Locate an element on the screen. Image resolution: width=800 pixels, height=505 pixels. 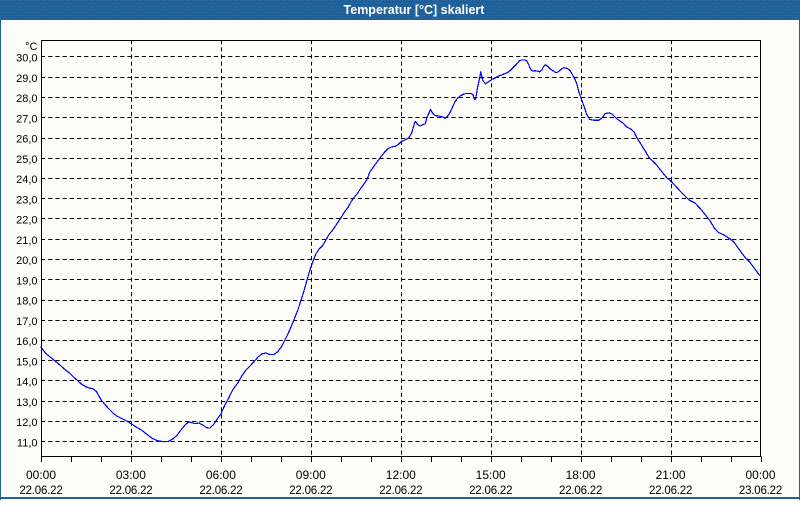
svg-text: 25,0 is located at coordinates (26, 160).